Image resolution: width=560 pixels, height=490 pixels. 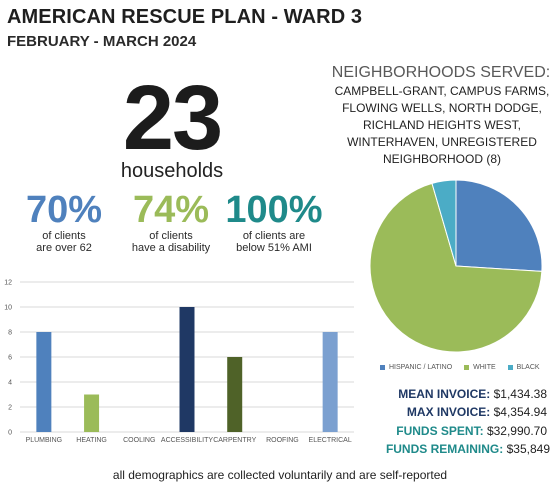 What do you see at coordinates (441, 72) in the screenshot?
I see `neighborhoods-title: NEIGHBORHOODS SERVED:` at bounding box center [441, 72].